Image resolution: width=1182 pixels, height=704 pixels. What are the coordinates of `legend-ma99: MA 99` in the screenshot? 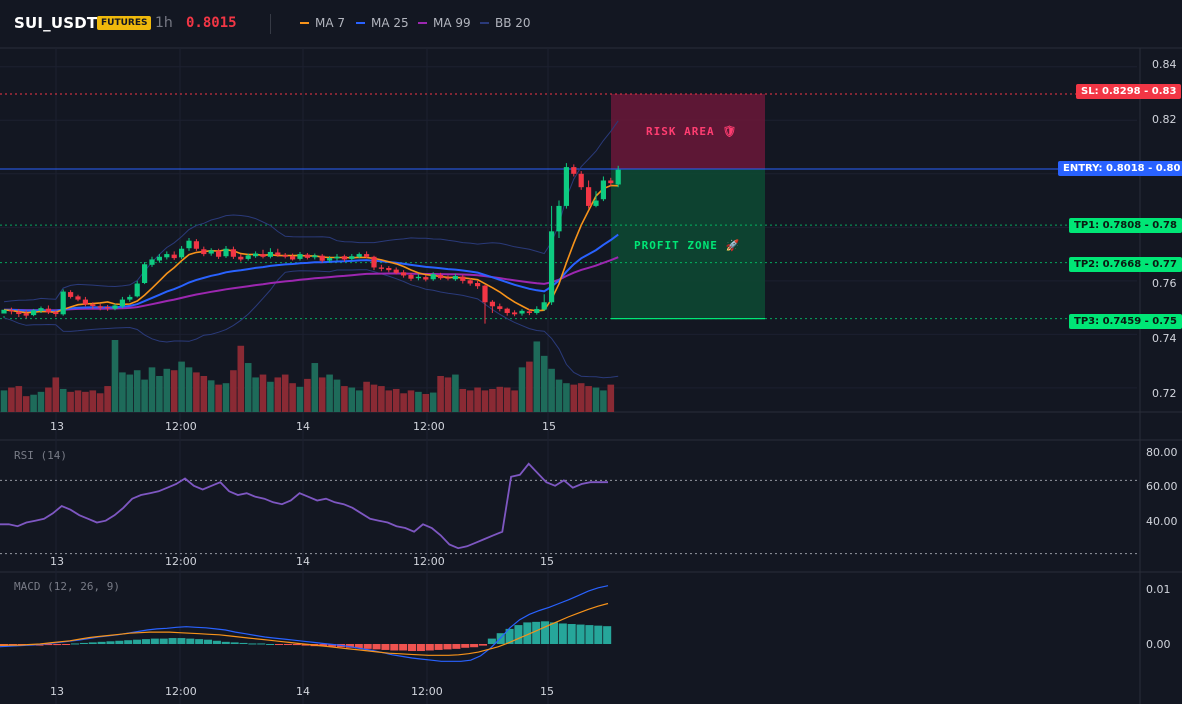 It's located at (444, 23).